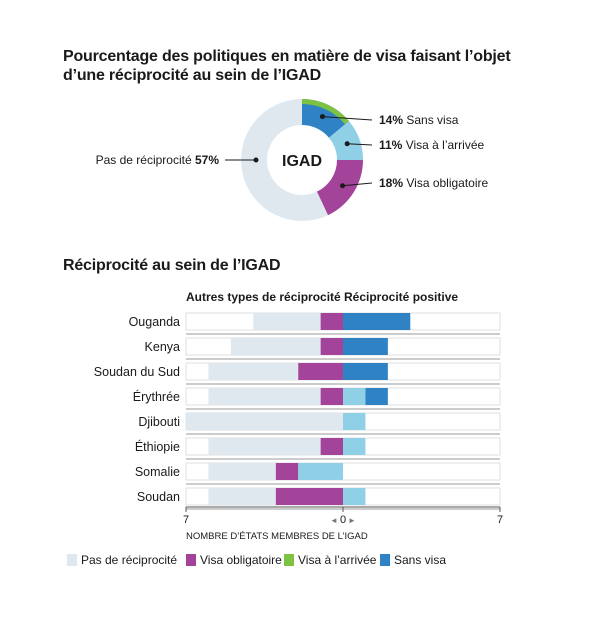 The height and width of the screenshot is (627, 600). I want to click on legend-label-free_light: Visa à l’arrivée, so click(337, 560).